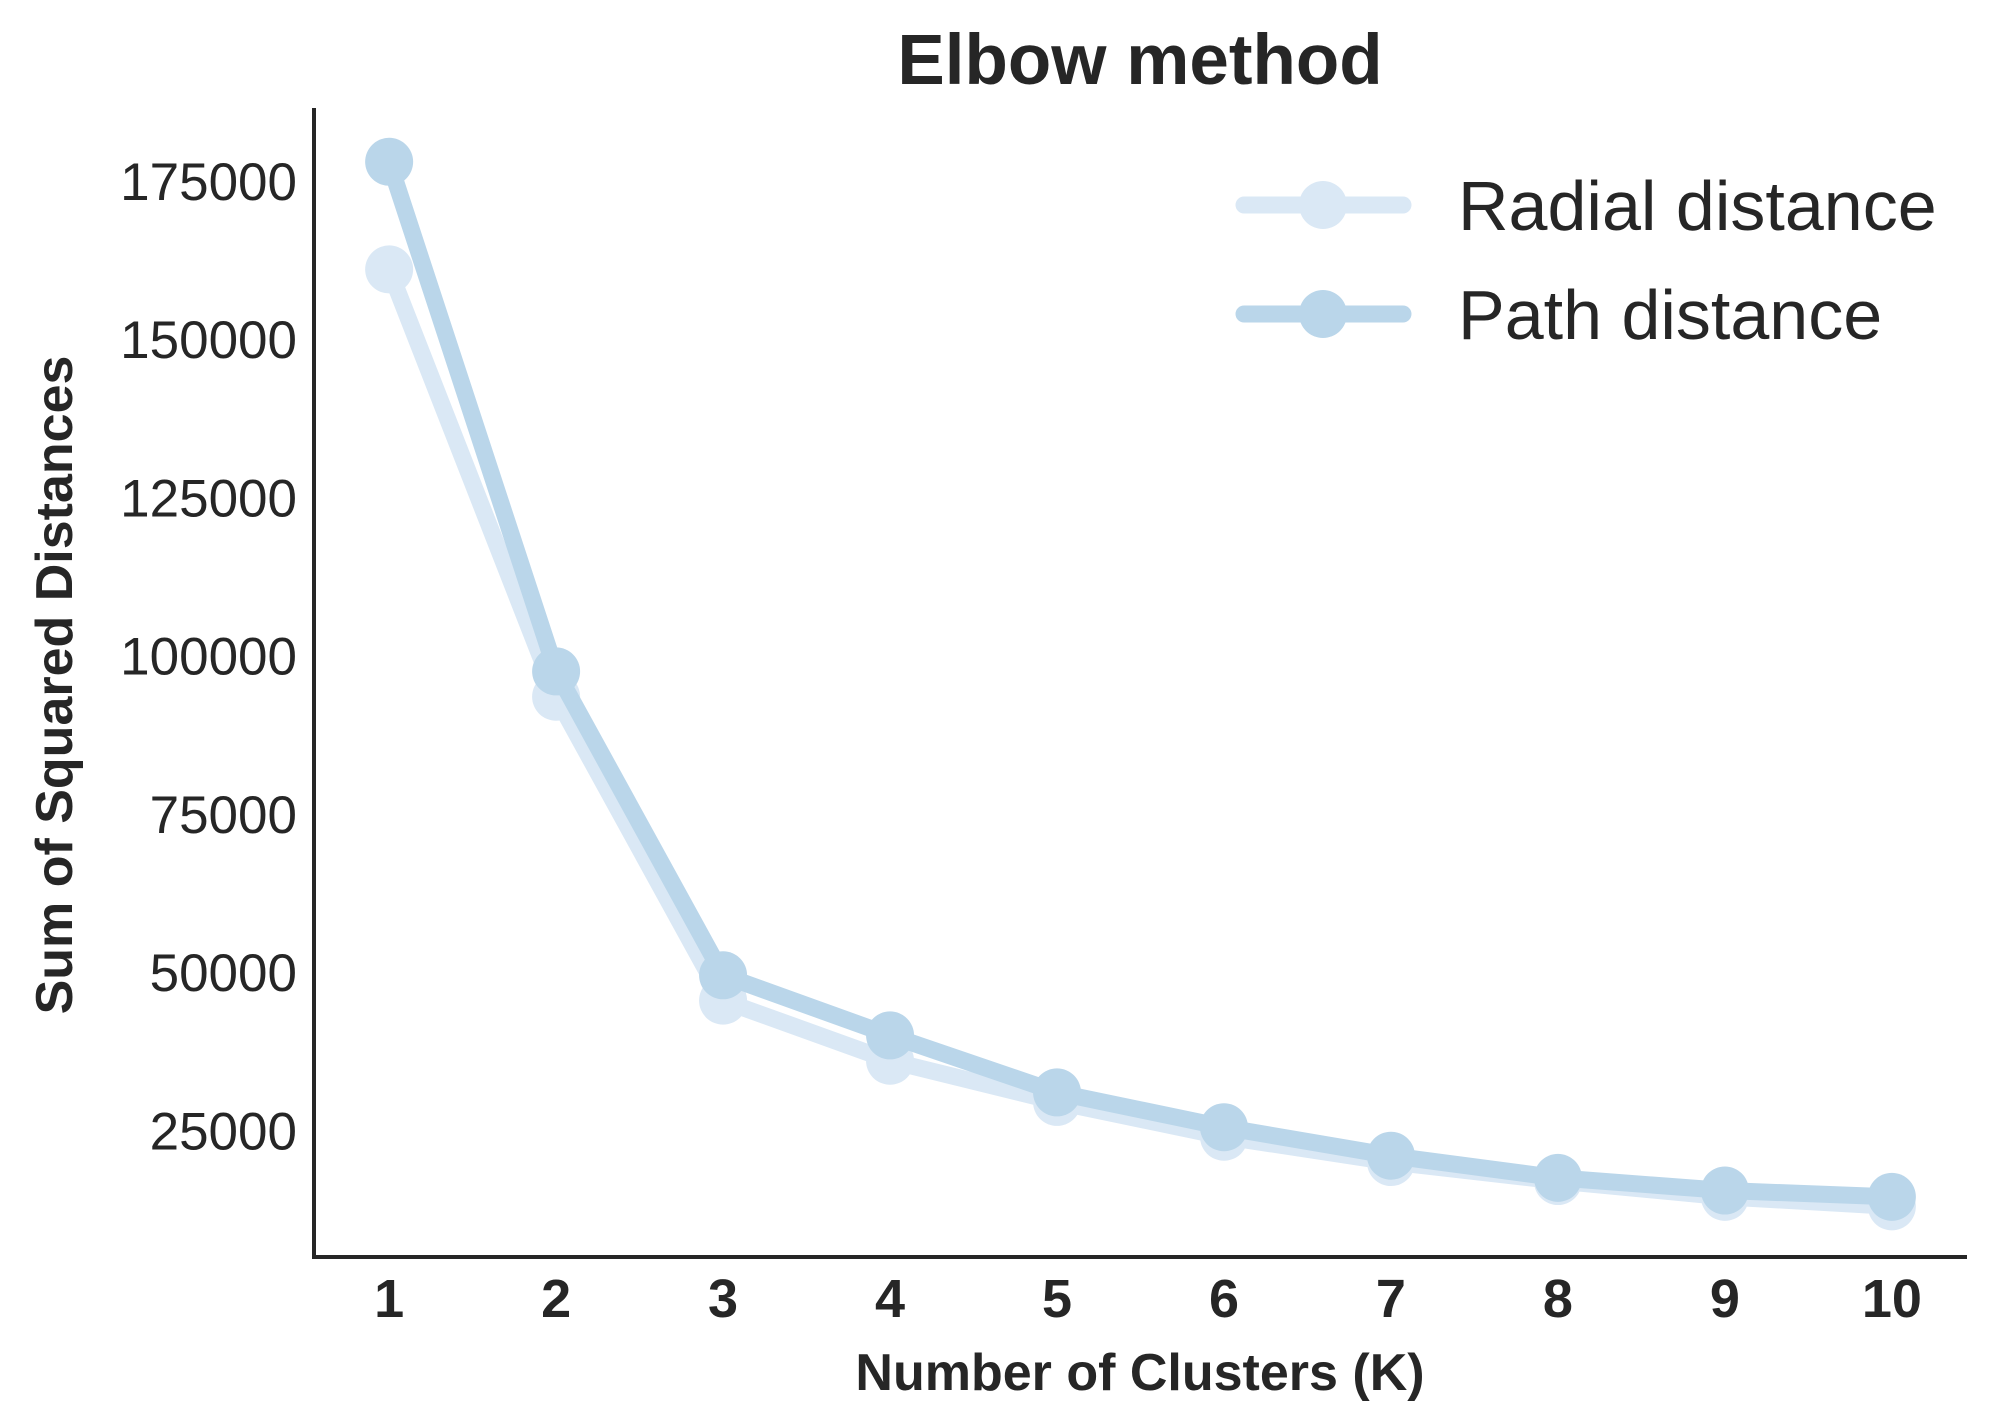 This screenshot has width=2011, height=1411. What do you see at coordinates (1139, 1373) in the screenshot?
I see `x-axis-label: Number of Clusters (K)` at bounding box center [1139, 1373].